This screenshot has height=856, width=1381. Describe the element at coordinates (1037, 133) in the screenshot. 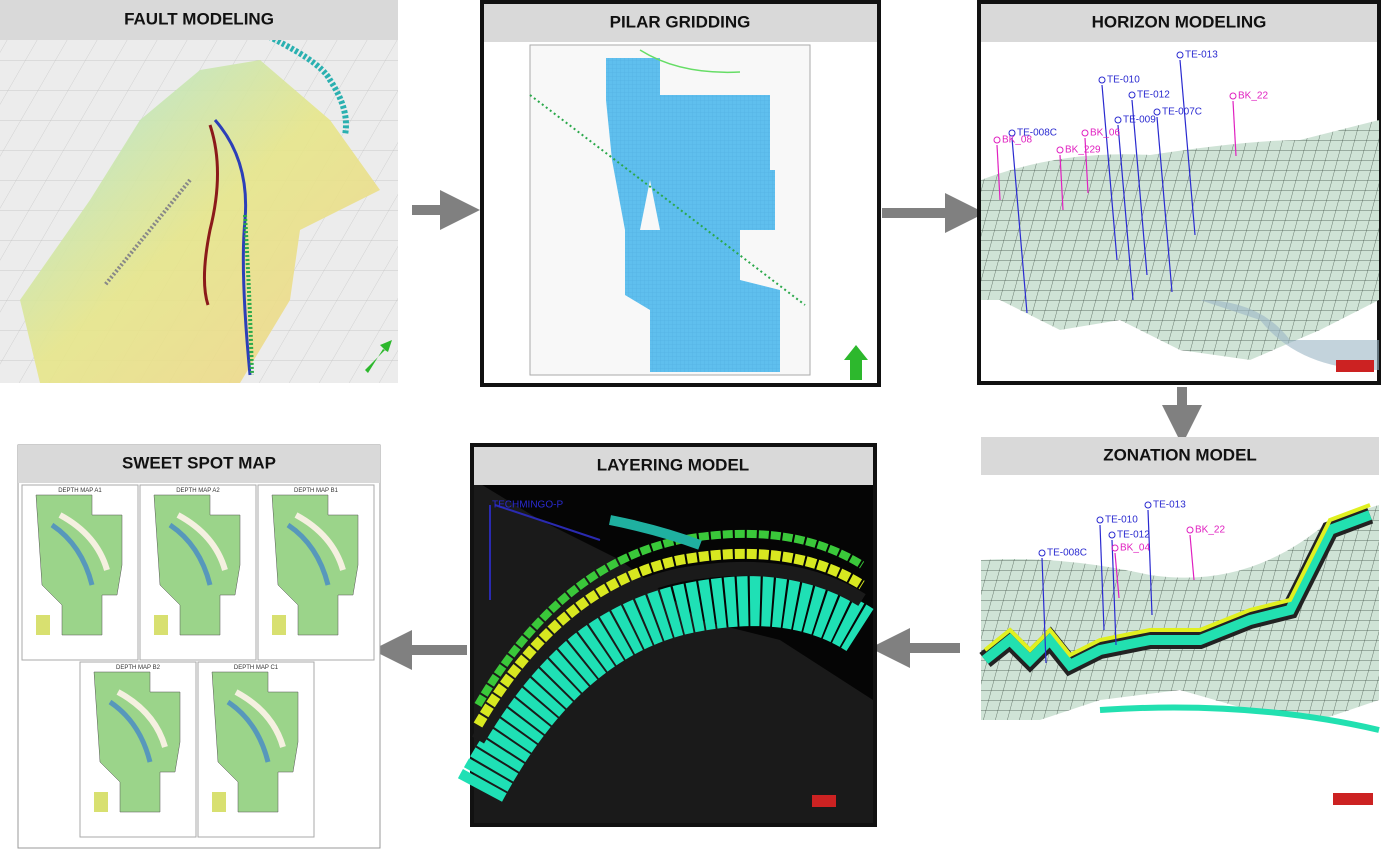

I see `well-label: TE-008C` at that location.